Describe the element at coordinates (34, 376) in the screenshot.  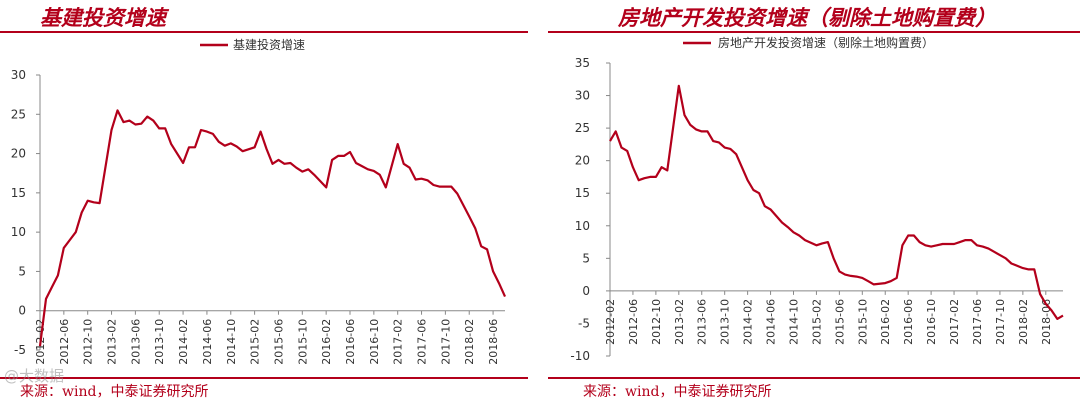
I see `watermark-text: @大数据` at that location.